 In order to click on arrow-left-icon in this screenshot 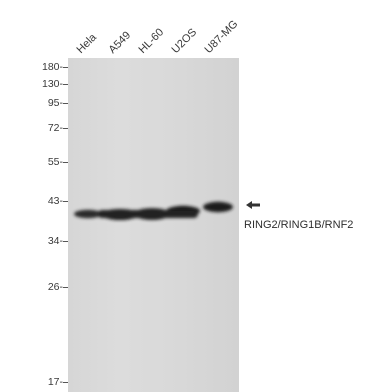, I will do `click(253, 205)`.